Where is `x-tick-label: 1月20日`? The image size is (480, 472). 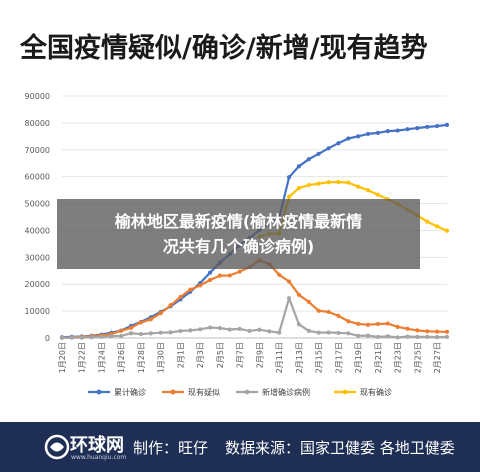 x-tick-label: 1月20日 is located at coordinates (62, 357).